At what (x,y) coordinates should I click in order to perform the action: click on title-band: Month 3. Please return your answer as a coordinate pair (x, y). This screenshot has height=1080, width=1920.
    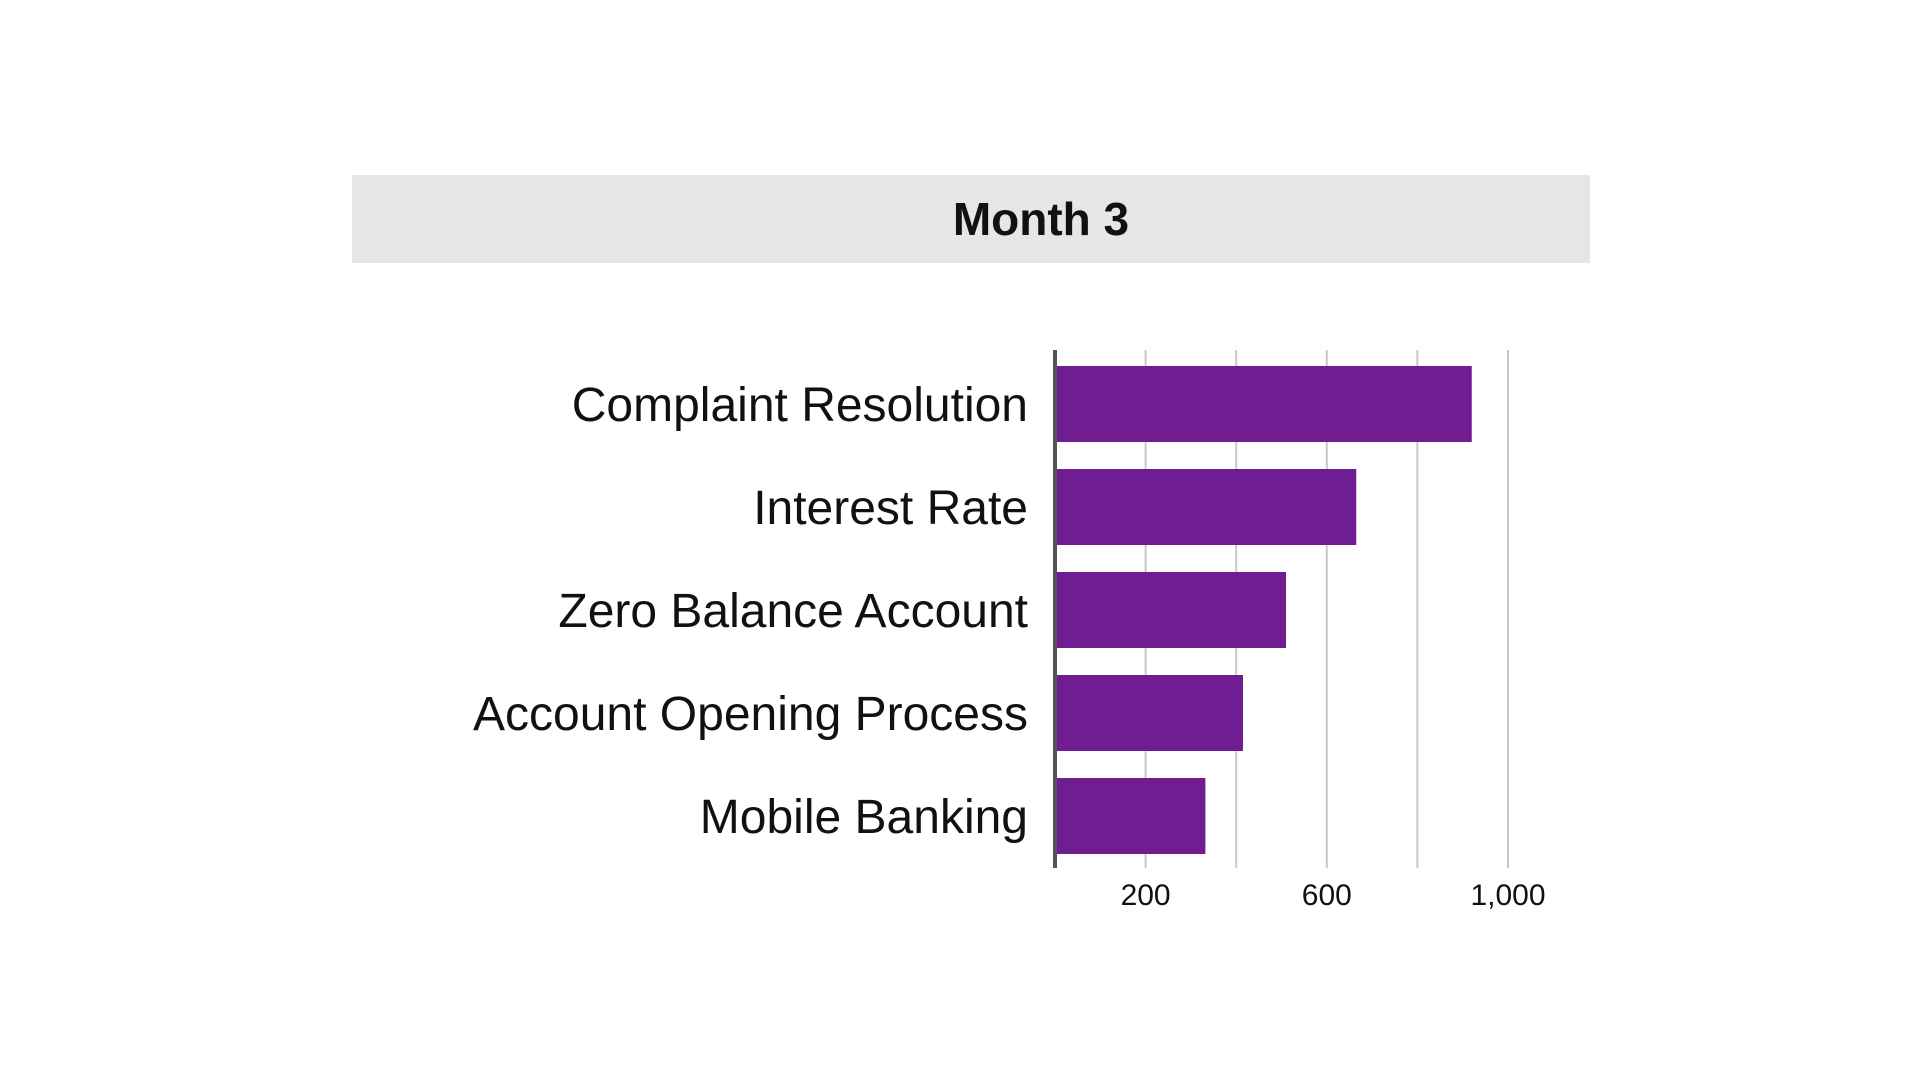
    Looking at the image, I should click on (971, 219).